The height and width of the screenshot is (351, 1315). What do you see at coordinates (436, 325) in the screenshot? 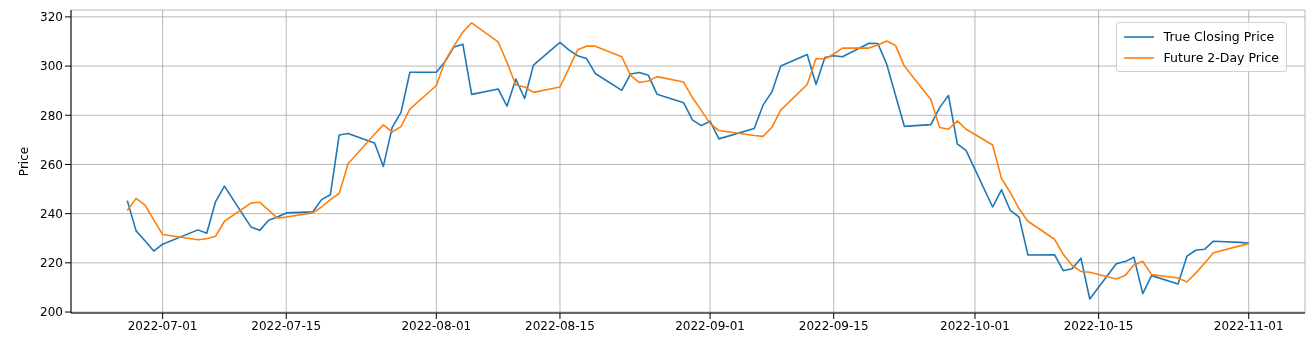
I see `x-tick-label: 2022-08-01` at bounding box center [436, 325].